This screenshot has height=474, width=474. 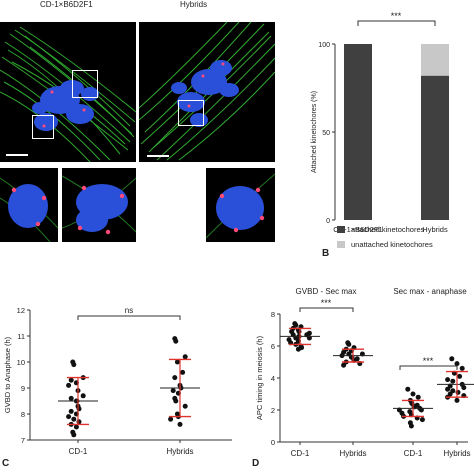 What do you see at coordinates (21, 336) in the screenshot?
I see `y-tick-label: 11` at bounding box center [21, 336].